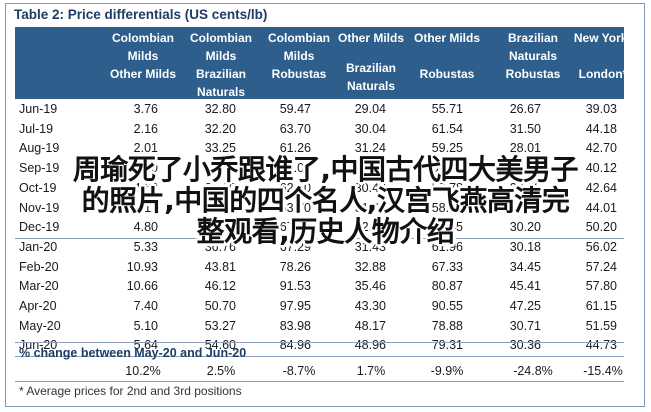  Describe the element at coordinates (143, 371) in the screenshot. I see `pct-change-cell: 10.2%` at that location.